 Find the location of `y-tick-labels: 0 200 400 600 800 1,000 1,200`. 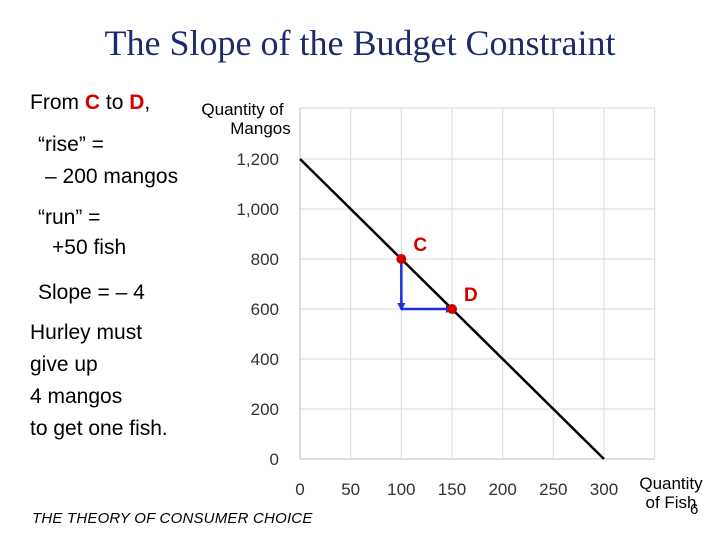

y-tick-labels: 0 200 400 600 800 1,000 1,200 is located at coordinates (257, 309).